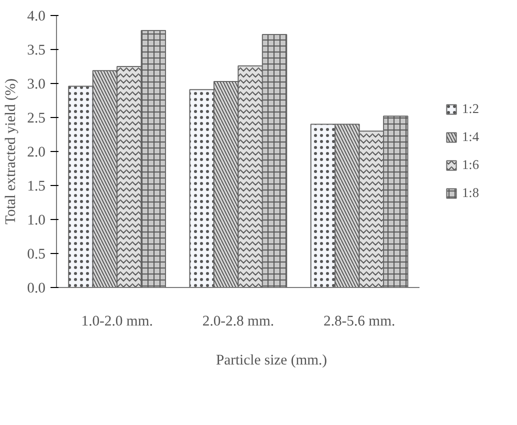 Image resolution: width=517 pixels, height=425 pixels. I want to click on legend-label: 1:4, so click(471, 137).